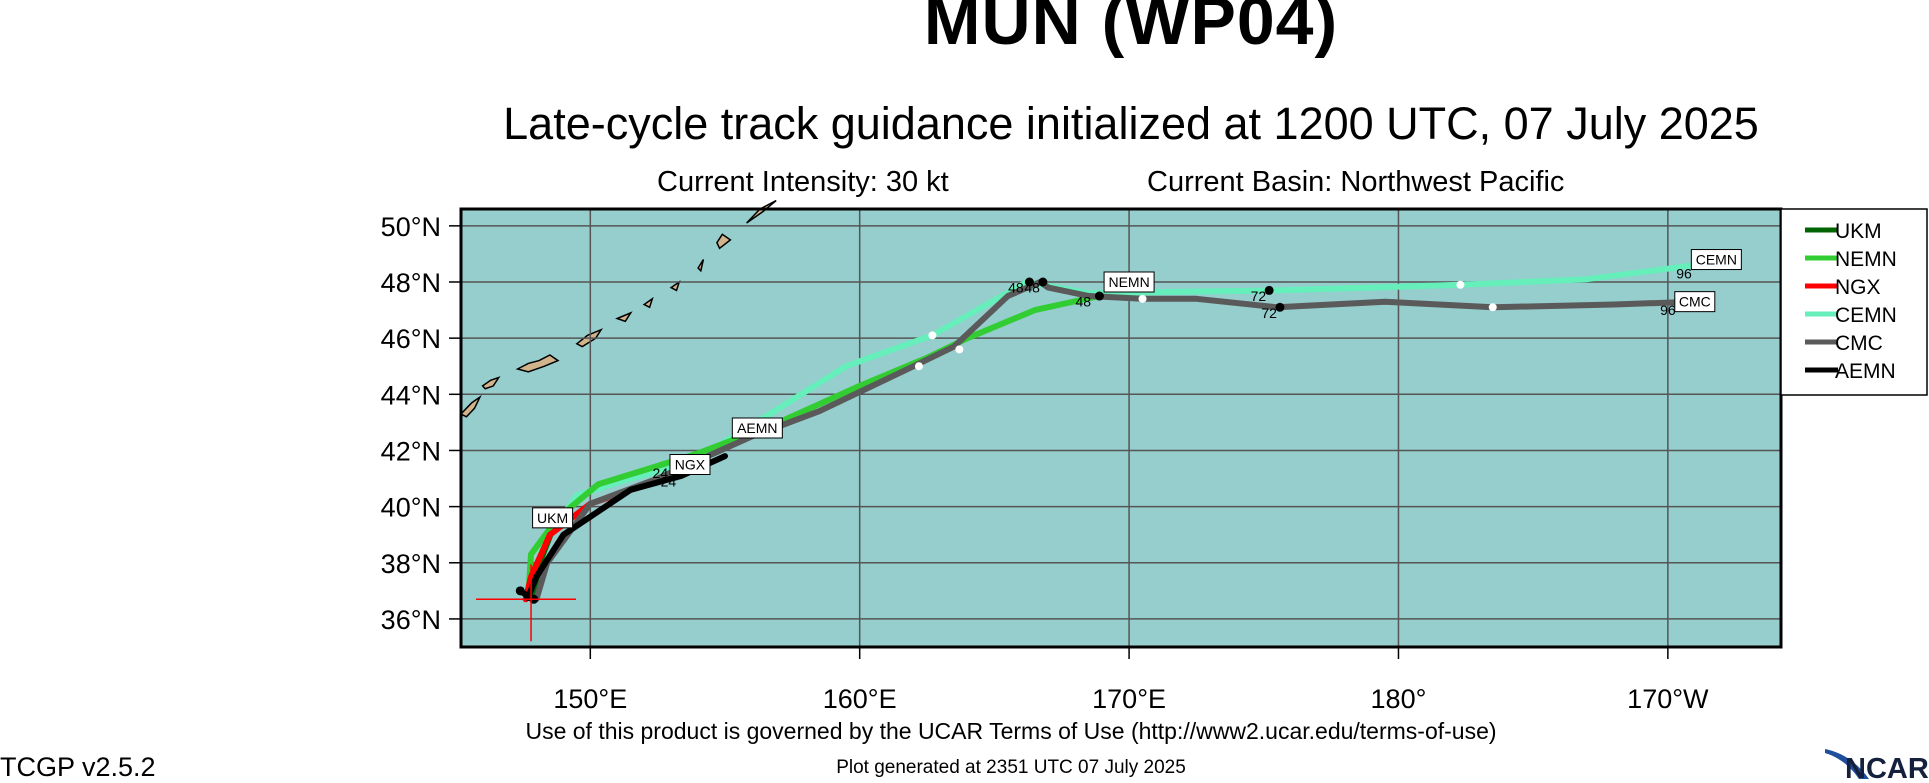 The width and height of the screenshot is (1929, 783). Describe the element at coordinates (1668, 699) in the screenshot. I see `lon-label: 170°W` at that location.